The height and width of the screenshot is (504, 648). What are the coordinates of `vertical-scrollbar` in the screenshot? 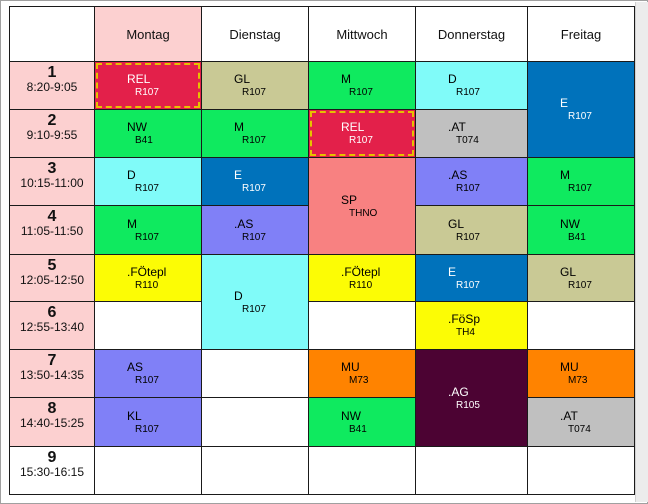 It's located at (641, 252).